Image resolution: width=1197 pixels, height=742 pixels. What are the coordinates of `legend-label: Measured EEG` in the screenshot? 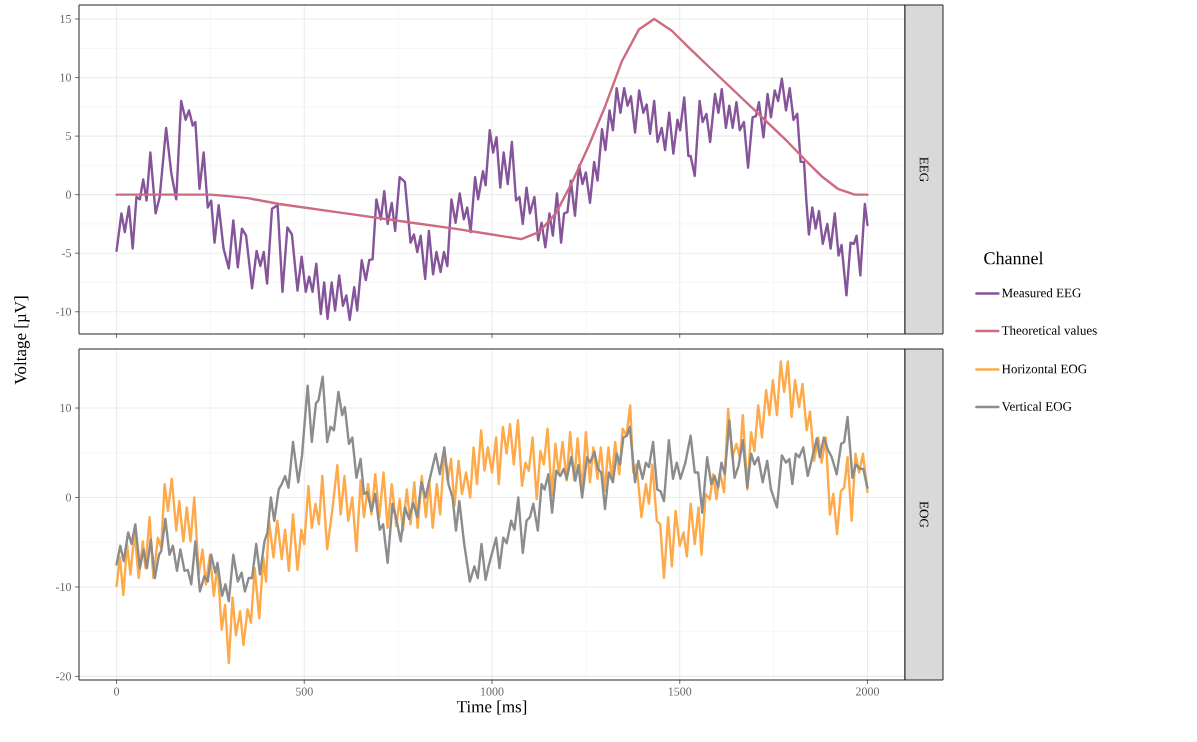 It's located at (1041, 293).